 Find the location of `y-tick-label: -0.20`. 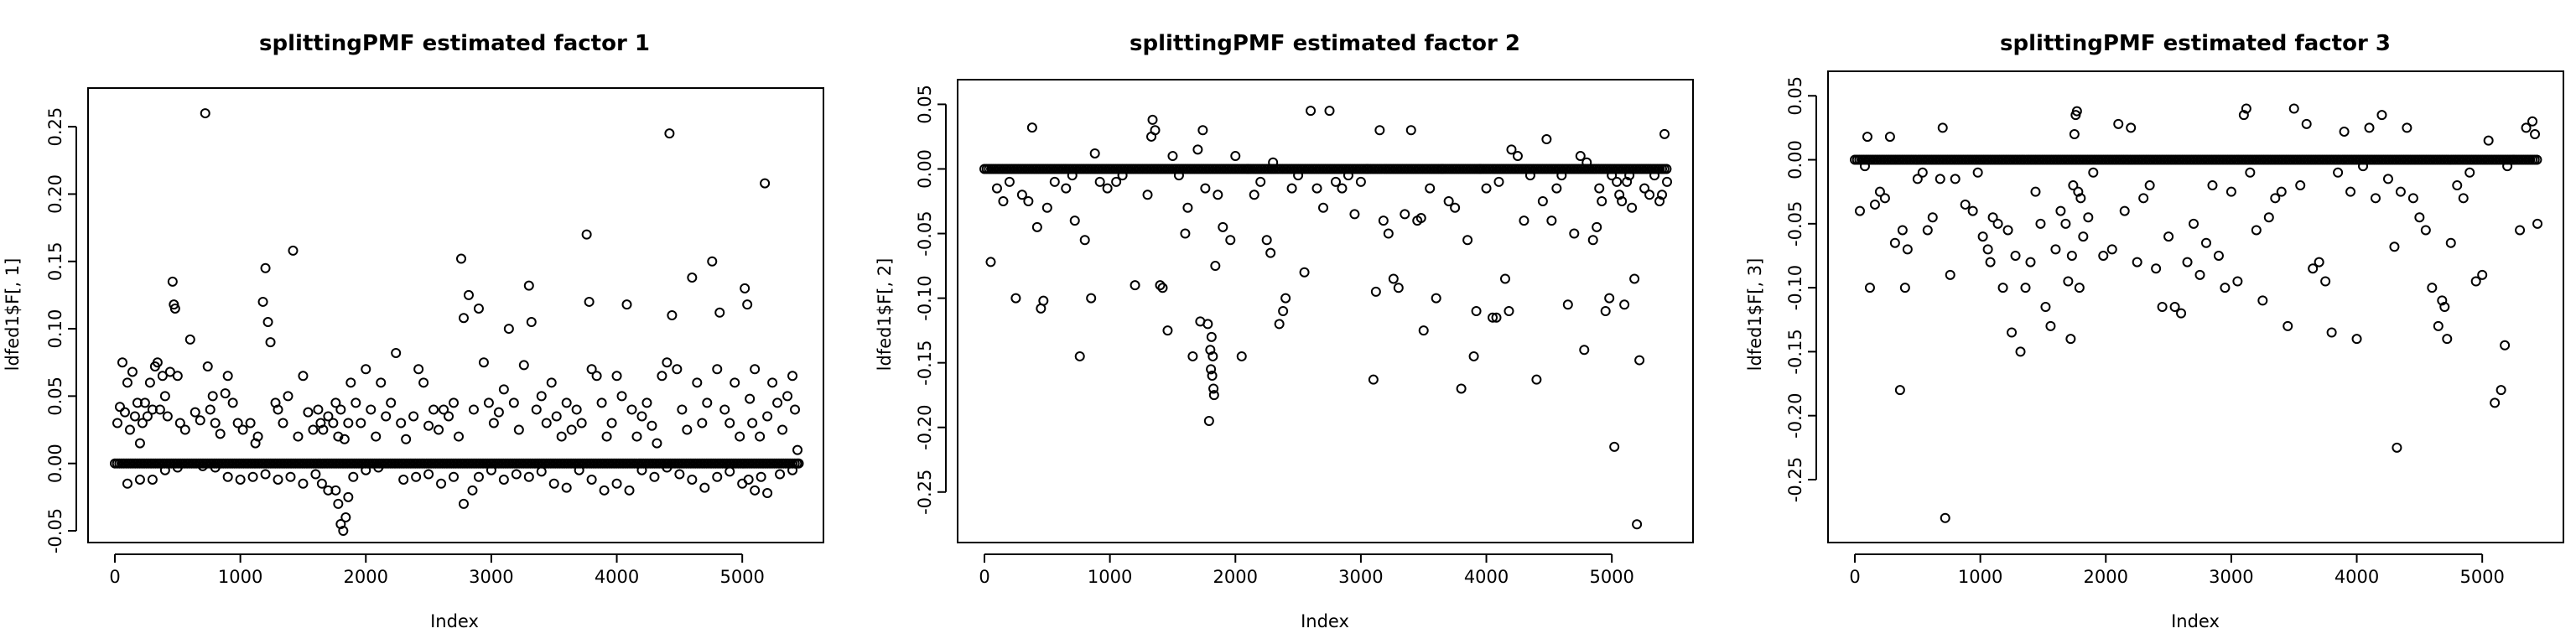

y-tick-label: -0.20 is located at coordinates (925, 427).